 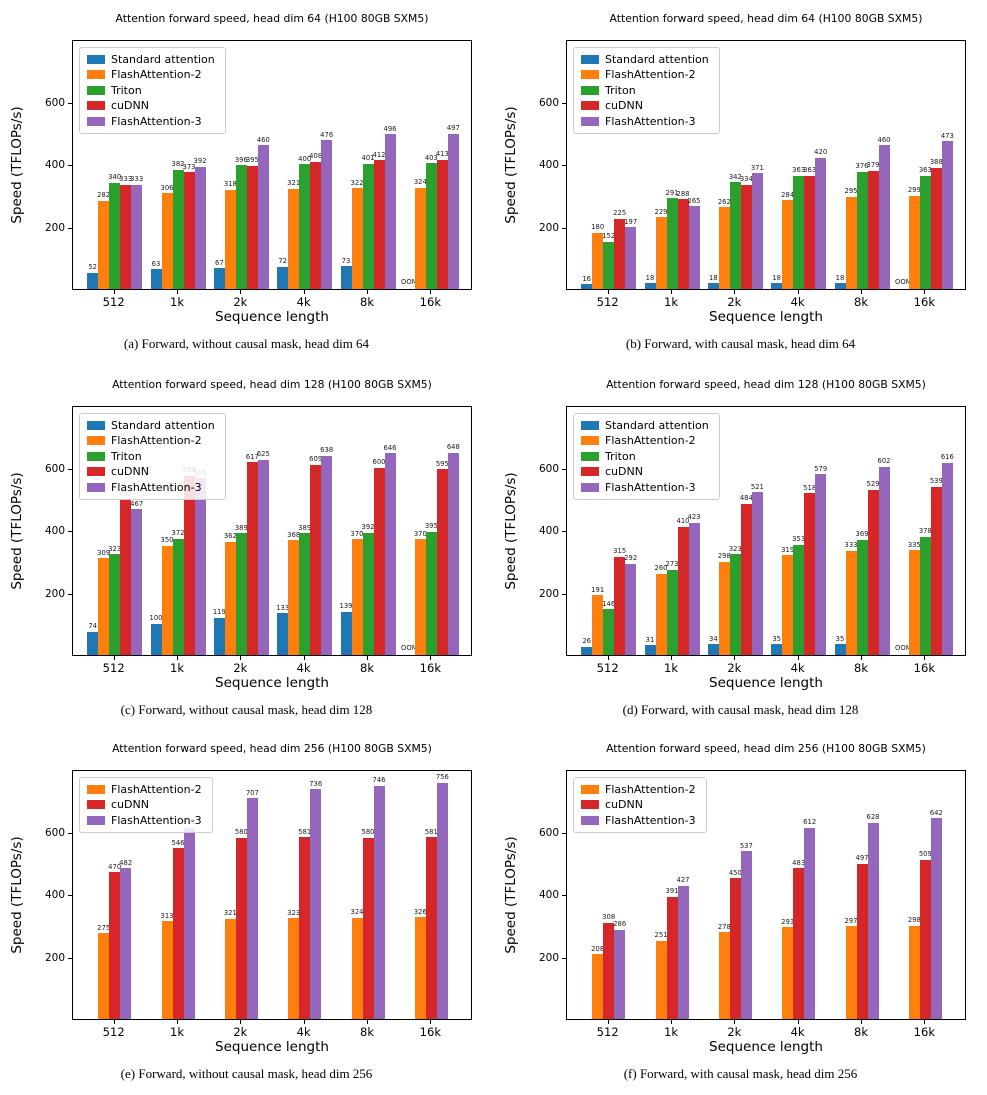 I want to click on bar-value-label: 335, so click(x=914, y=544).